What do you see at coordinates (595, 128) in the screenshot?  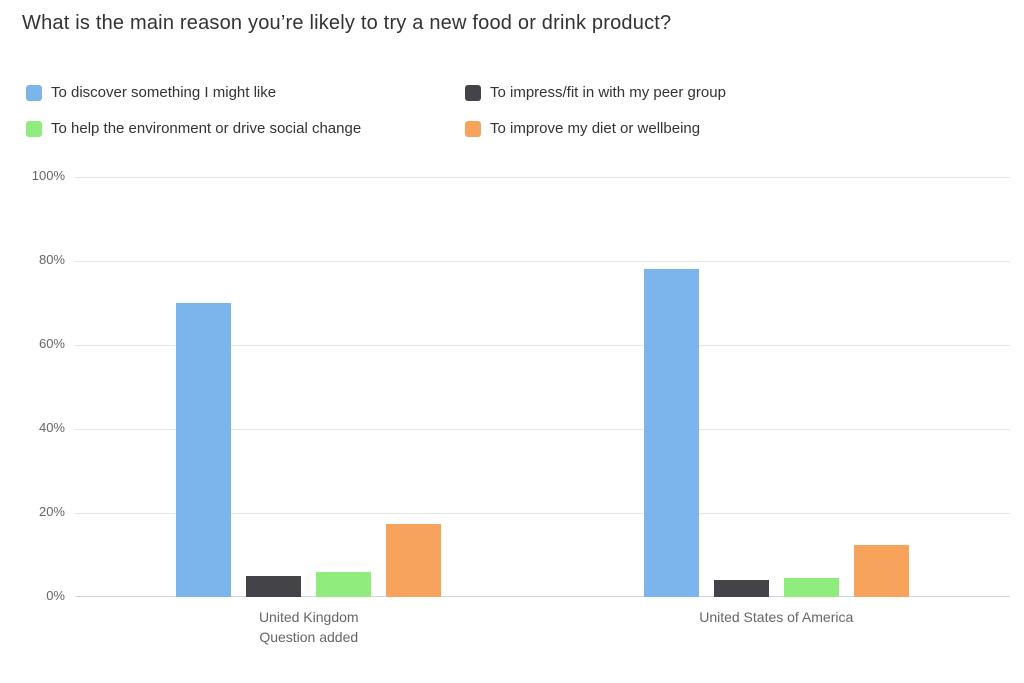 I see `legend-label: To improve my diet or wellbeing` at bounding box center [595, 128].